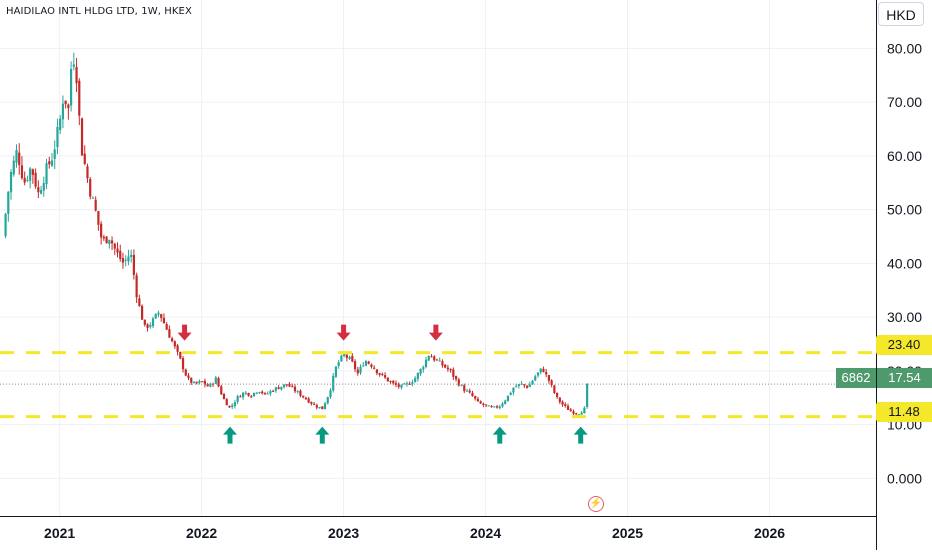 This screenshot has height=555, width=932. What do you see at coordinates (904, 317) in the screenshot?
I see `y-tick-label: 30.00` at bounding box center [904, 317].